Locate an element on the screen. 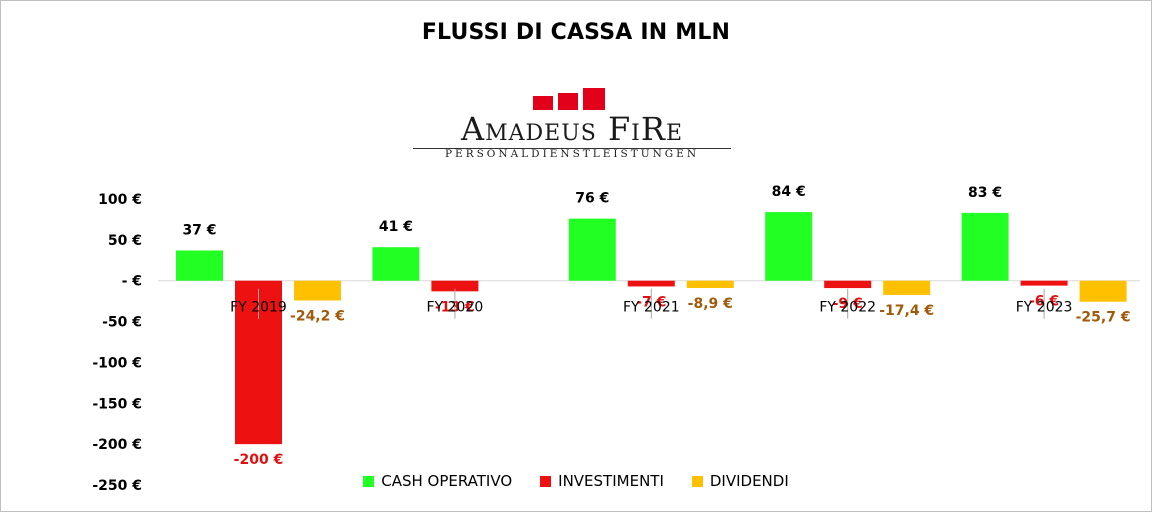 This screenshot has width=1152, height=512. data-label: 41 € is located at coordinates (396, 227).